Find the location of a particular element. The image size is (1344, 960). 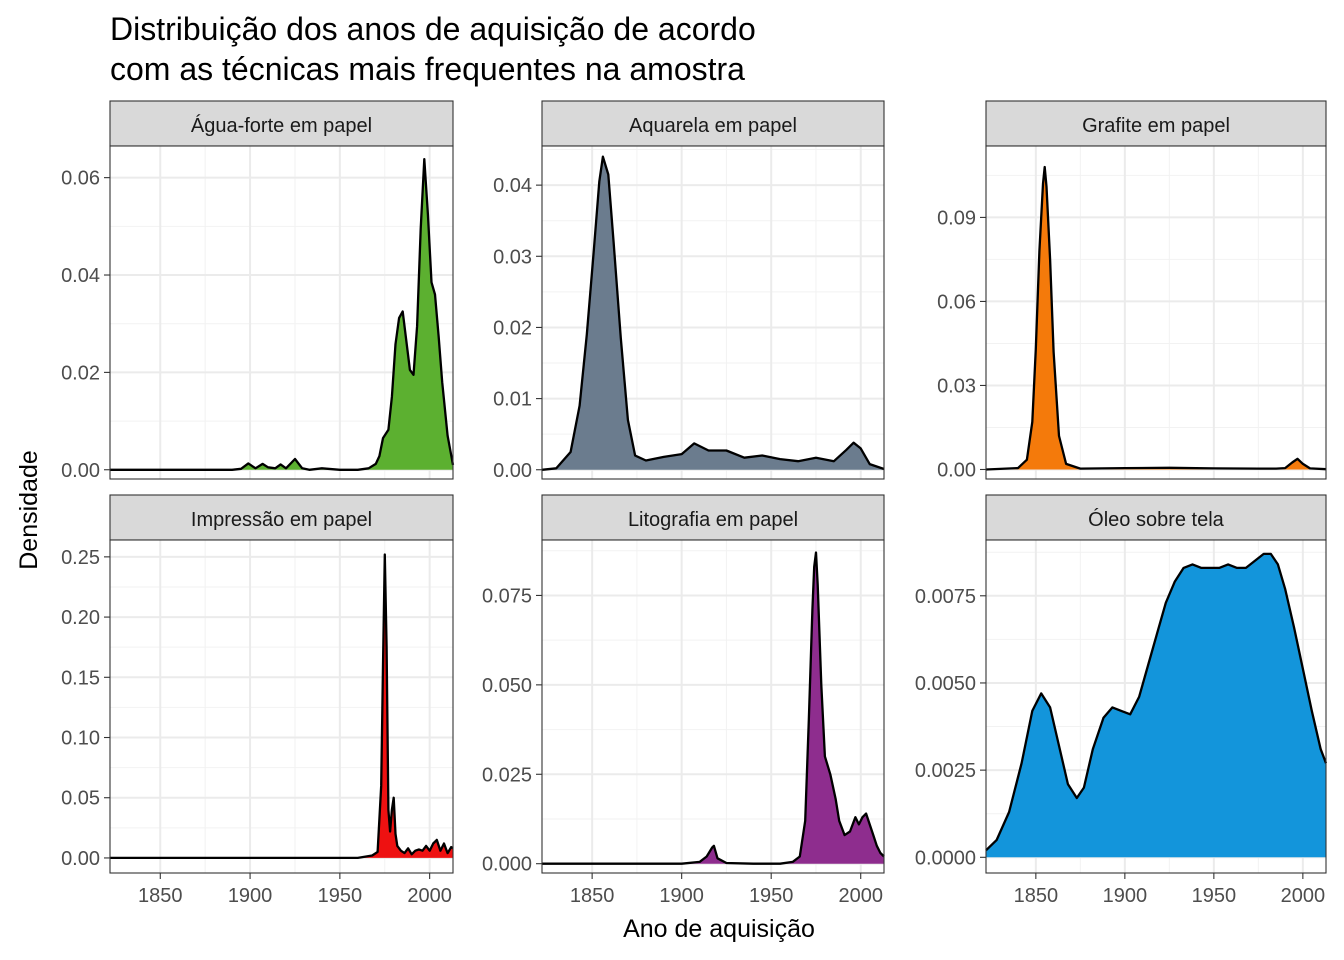

panel-2: Aquarela em papel 0.00 0.01 0.02 0.03 0.04 is located at coordinates (689, 291).